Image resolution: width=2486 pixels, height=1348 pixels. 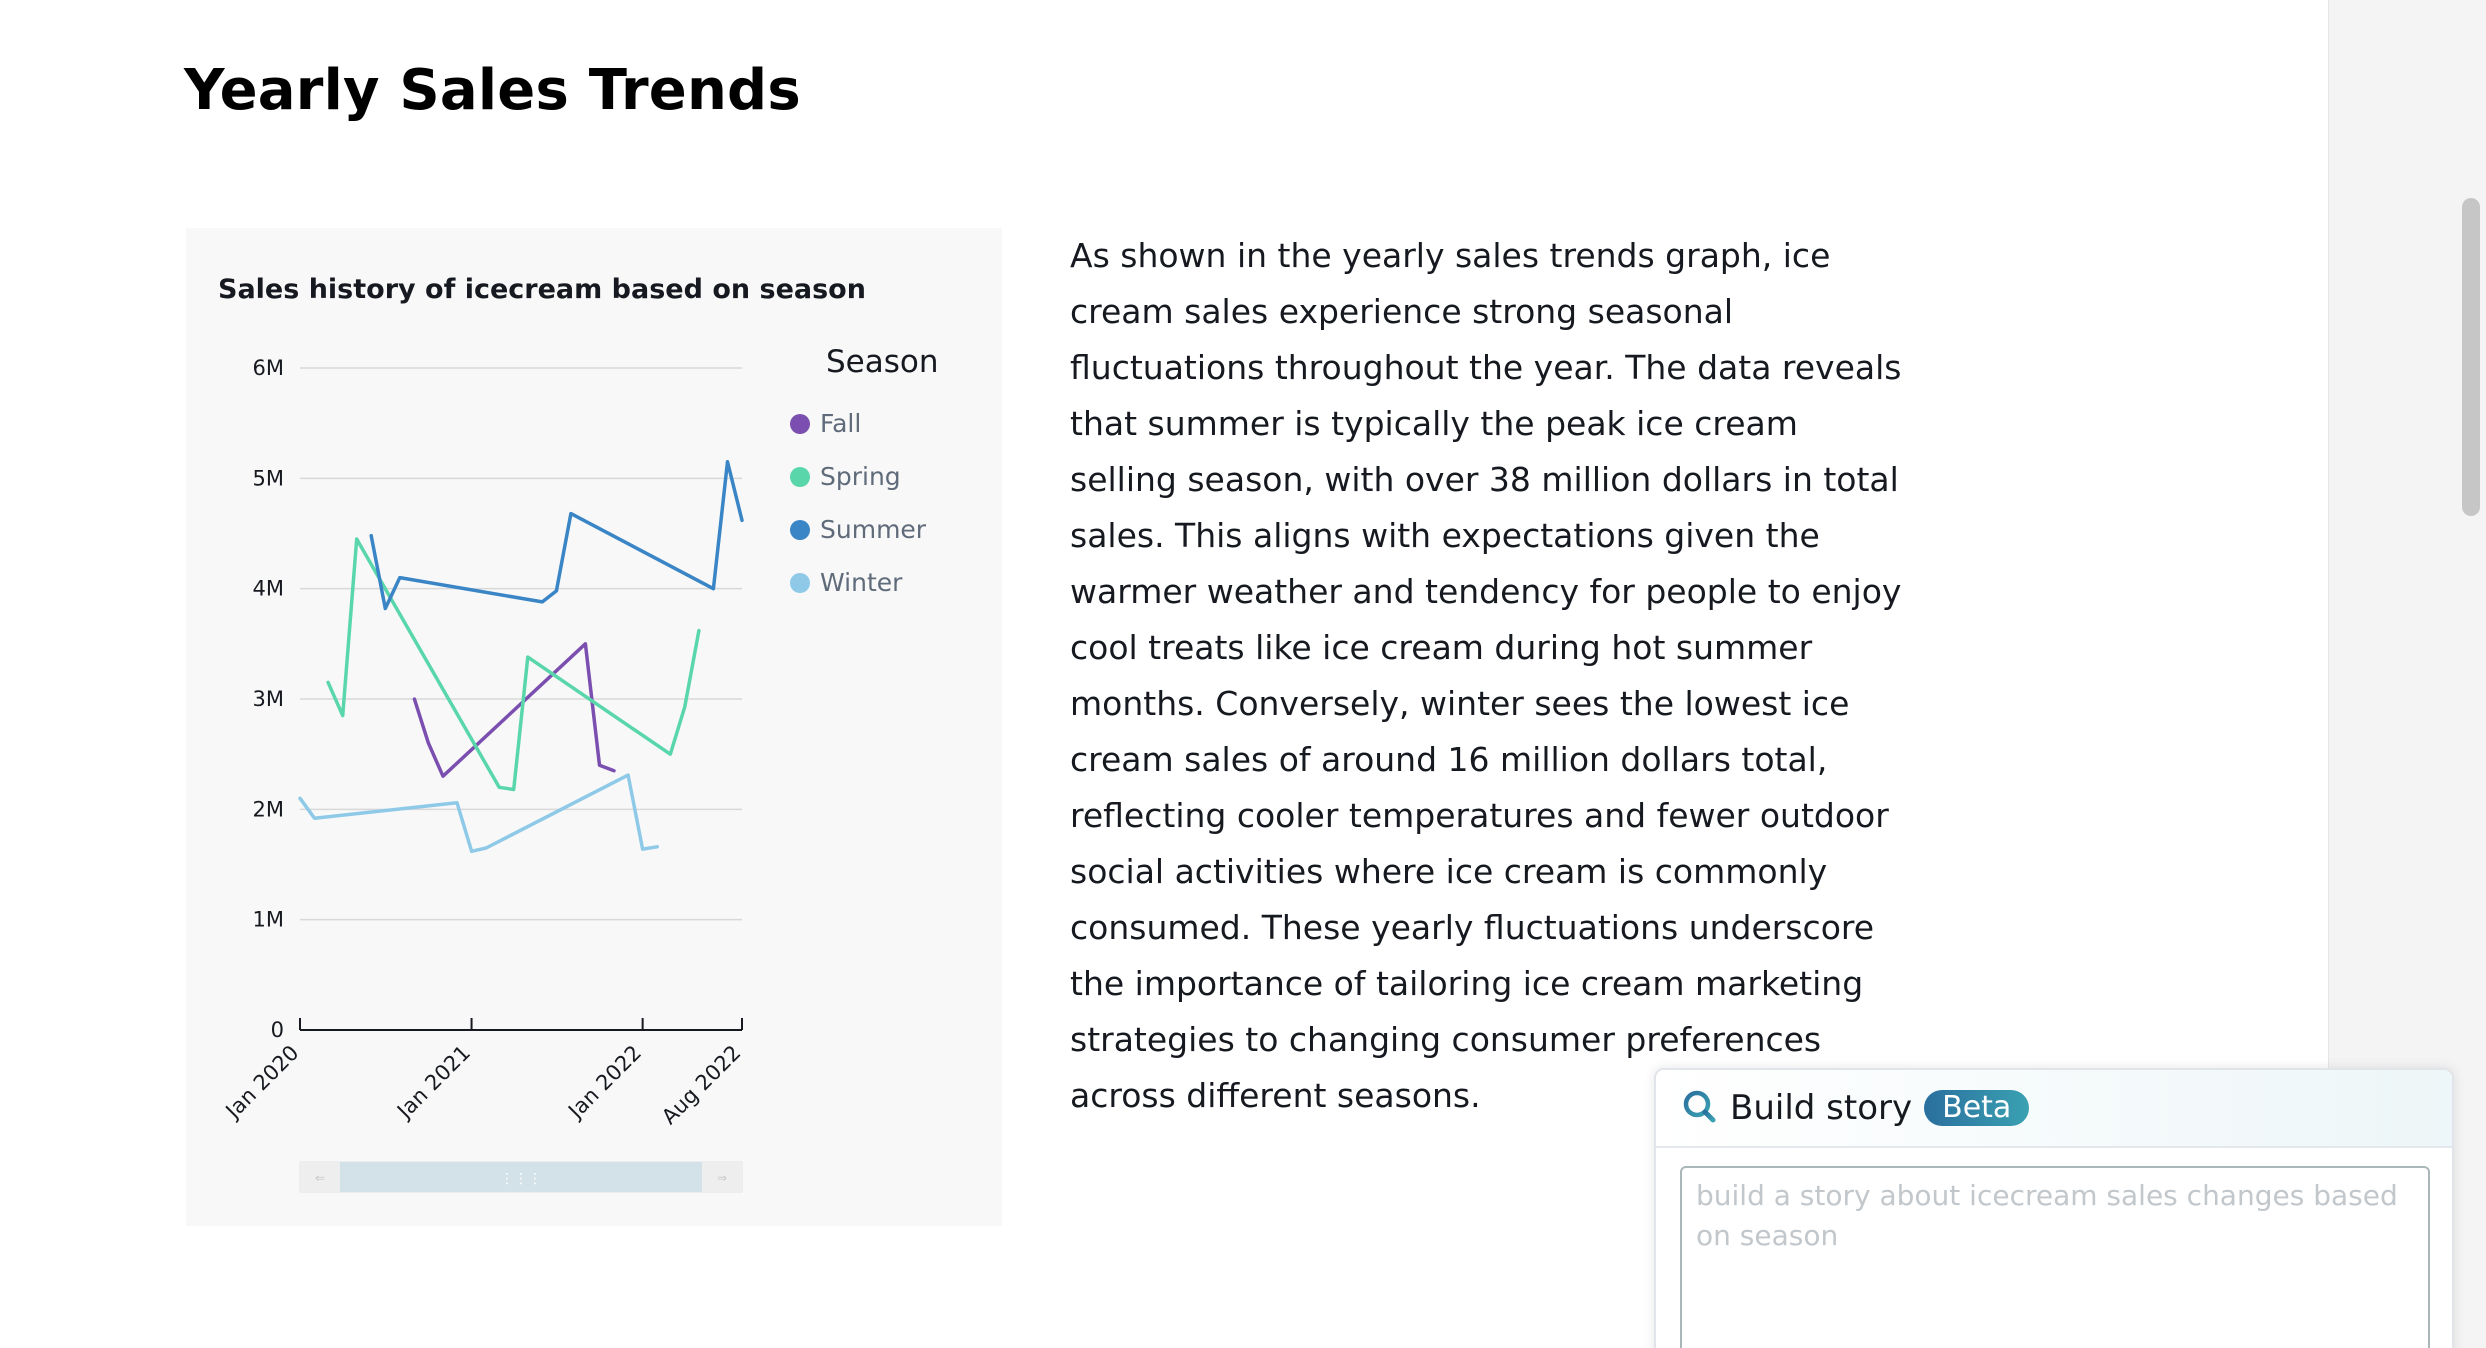 I want to click on range-slider-window, so click(x=521, y=1177).